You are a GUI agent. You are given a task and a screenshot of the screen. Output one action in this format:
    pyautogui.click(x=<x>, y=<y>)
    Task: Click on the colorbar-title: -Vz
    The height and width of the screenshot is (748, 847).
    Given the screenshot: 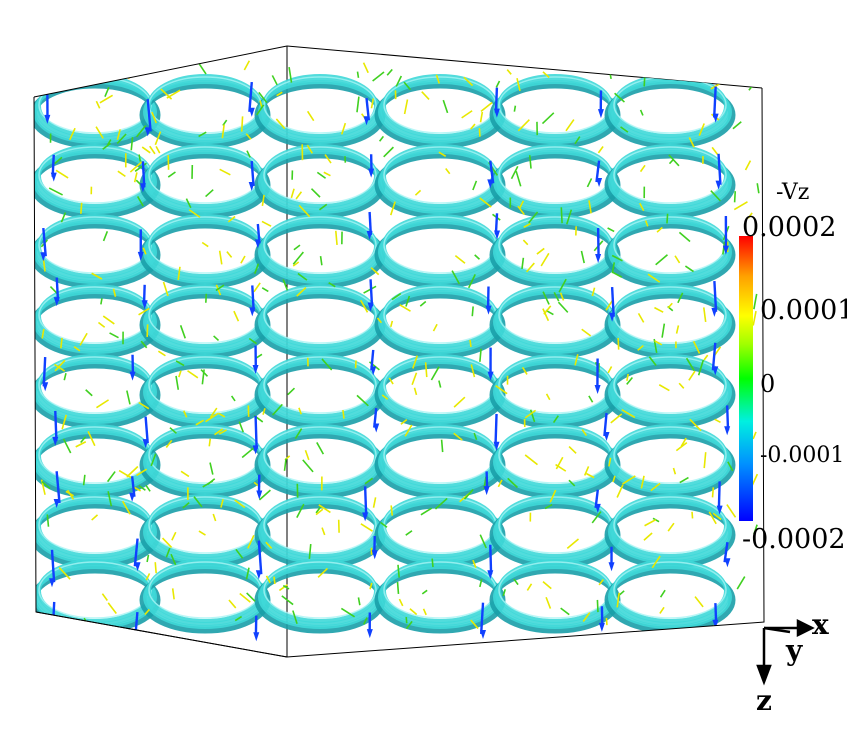 What is the action you would take?
    pyautogui.click(x=793, y=192)
    